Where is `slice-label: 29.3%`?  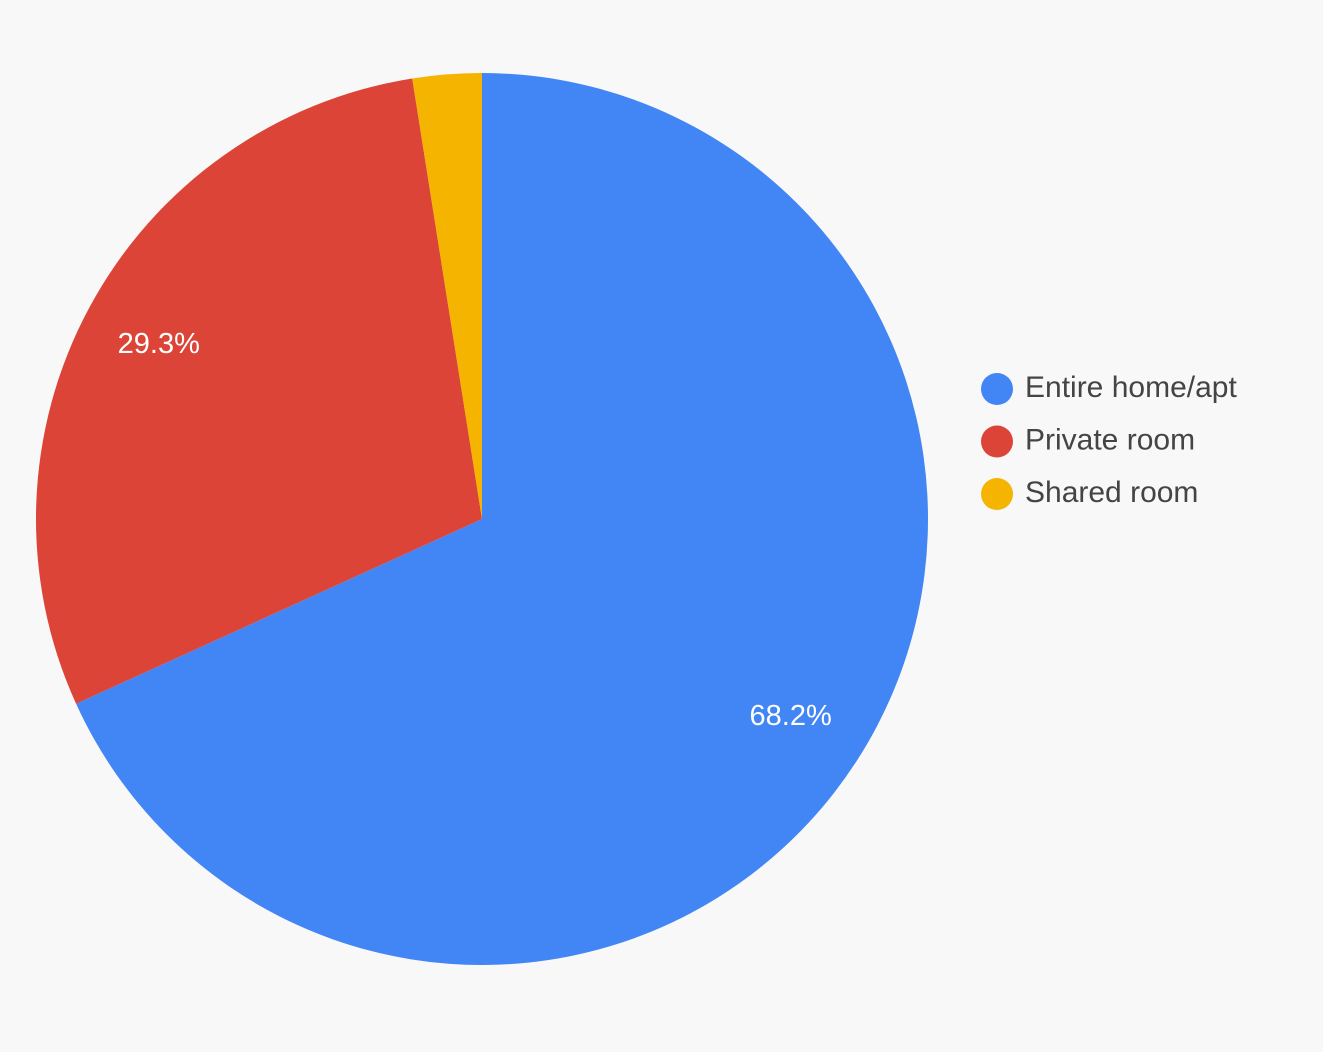
slice-label: 29.3% is located at coordinates (159, 344).